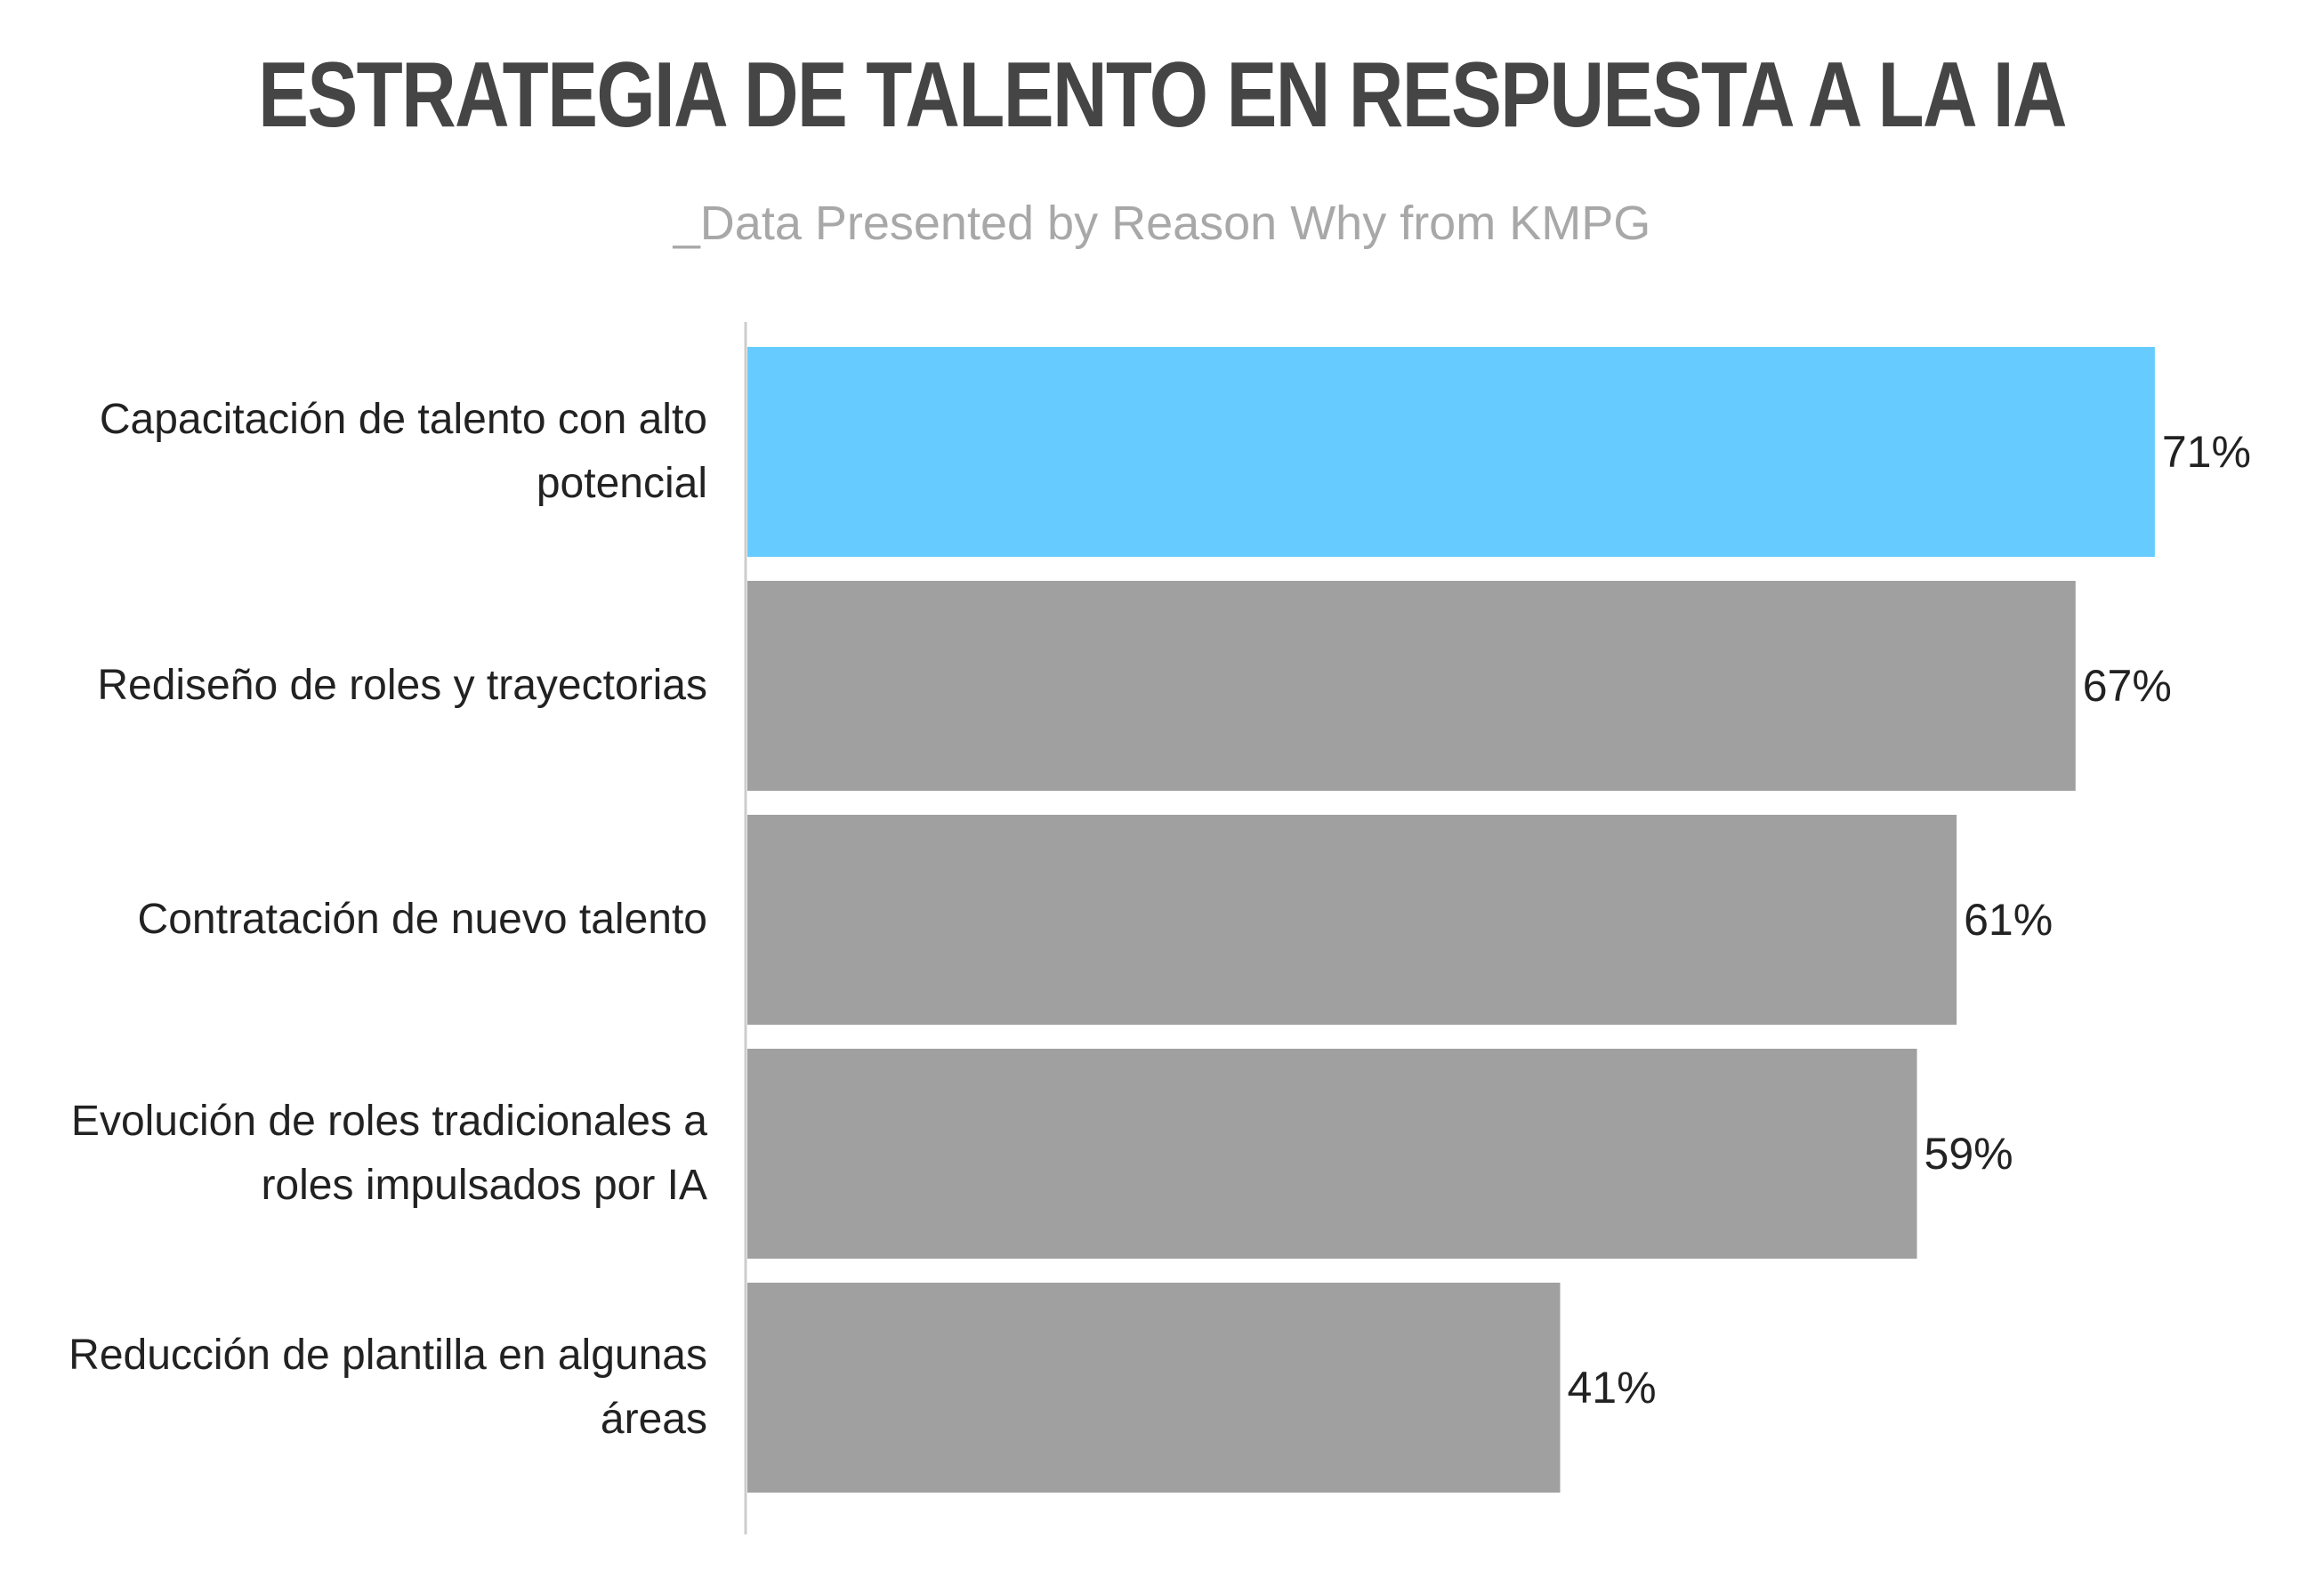  I want to click on category-label: Reducción de plantilla en algunas áreas, so click(388, 1387).